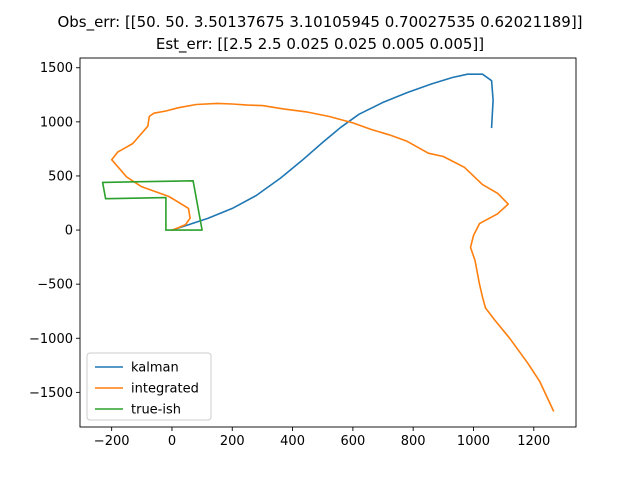 Image resolution: width=640 pixels, height=480 pixels. Describe the element at coordinates (51, 339) in the screenshot. I see `y-tick-label: −1000` at that location.